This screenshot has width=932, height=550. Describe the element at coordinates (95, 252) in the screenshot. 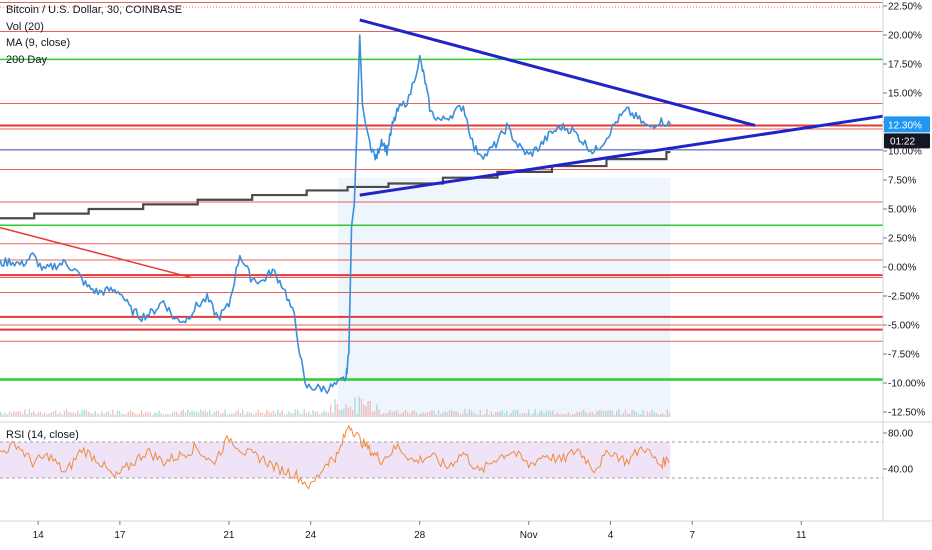

I see `trendline-red` at that location.